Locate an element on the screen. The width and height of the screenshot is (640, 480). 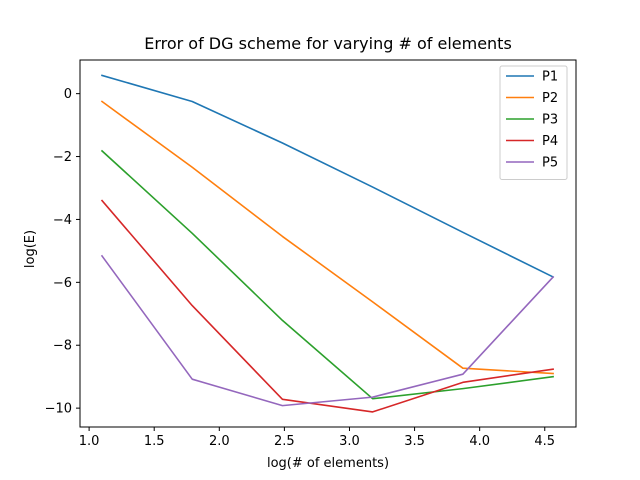
x-tick-label: 4.5 is located at coordinates (544, 441).